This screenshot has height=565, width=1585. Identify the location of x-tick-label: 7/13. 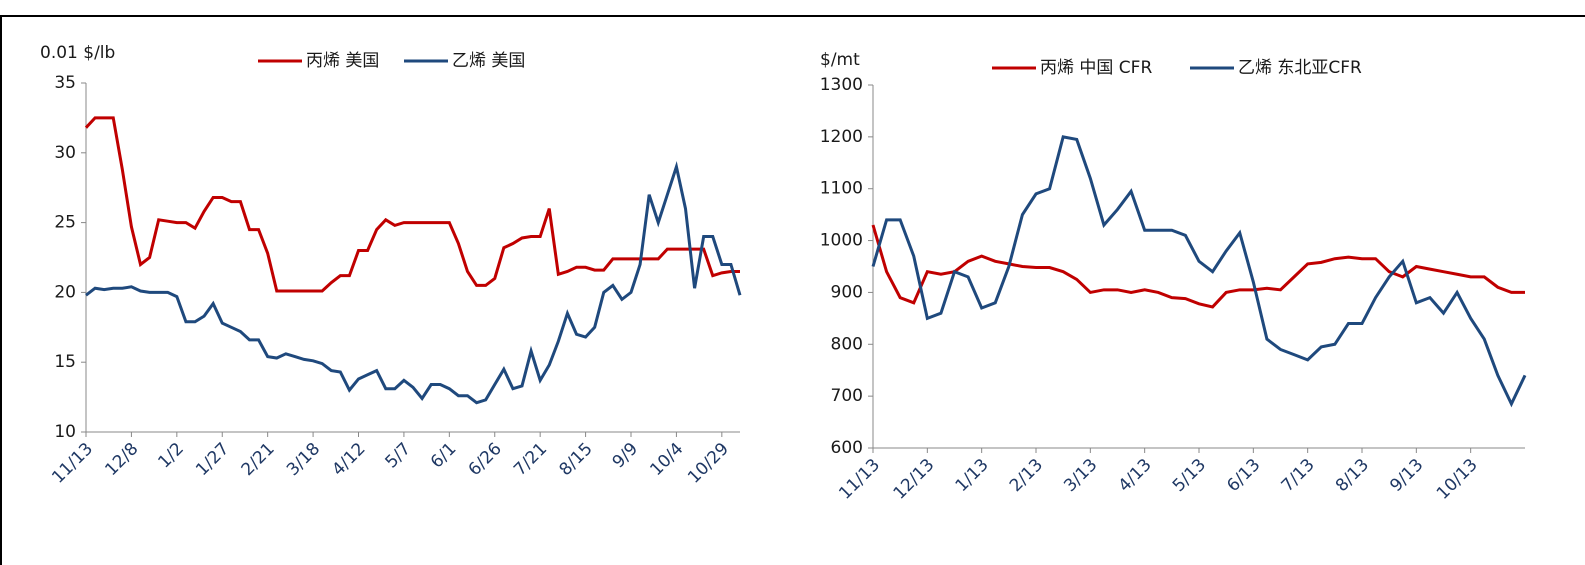
(1298, 475).